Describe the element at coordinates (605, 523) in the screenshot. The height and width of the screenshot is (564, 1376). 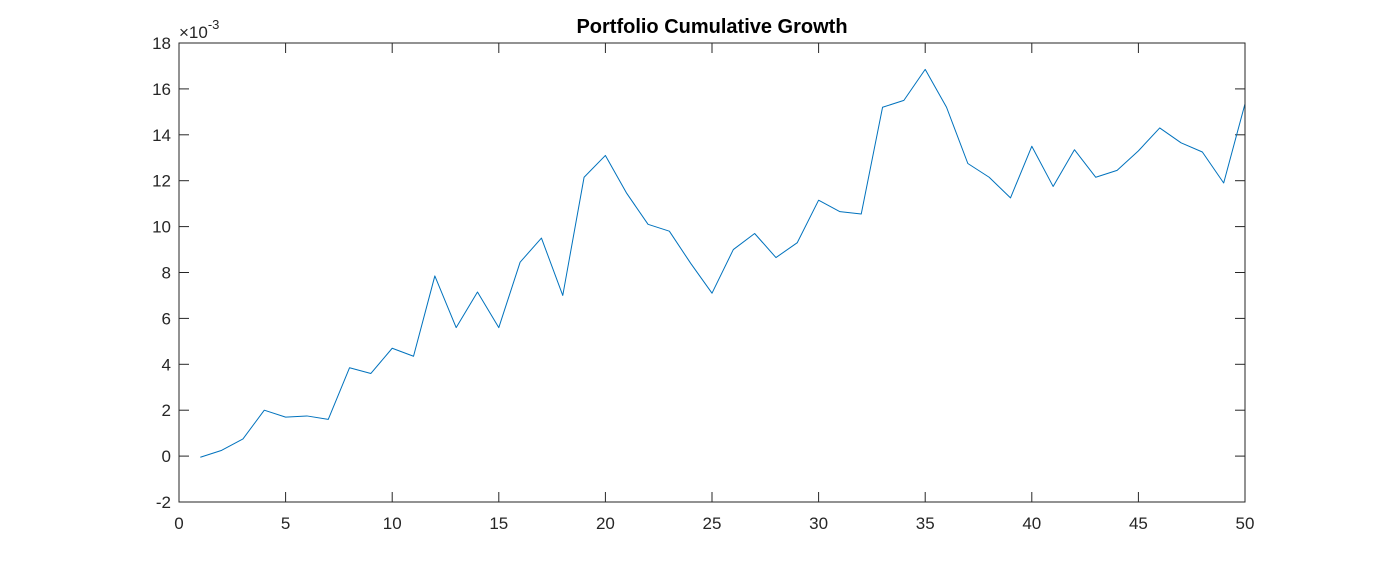
I see `x-tick-label: 20` at that location.